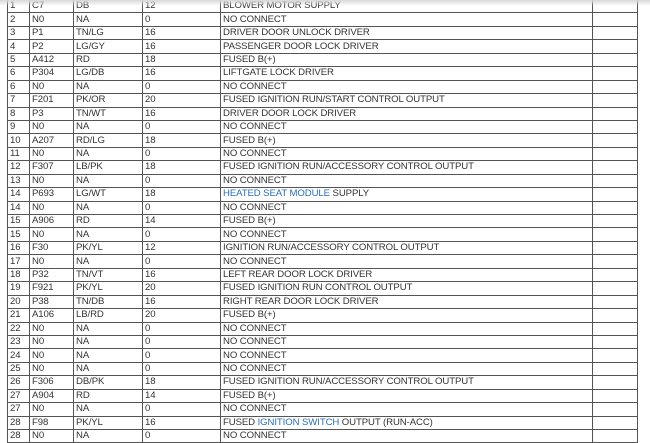 This screenshot has width=650, height=443. I want to click on function-cell: FUSED IGNITION RUN/START CONTROL OUTPUT, so click(406, 100).